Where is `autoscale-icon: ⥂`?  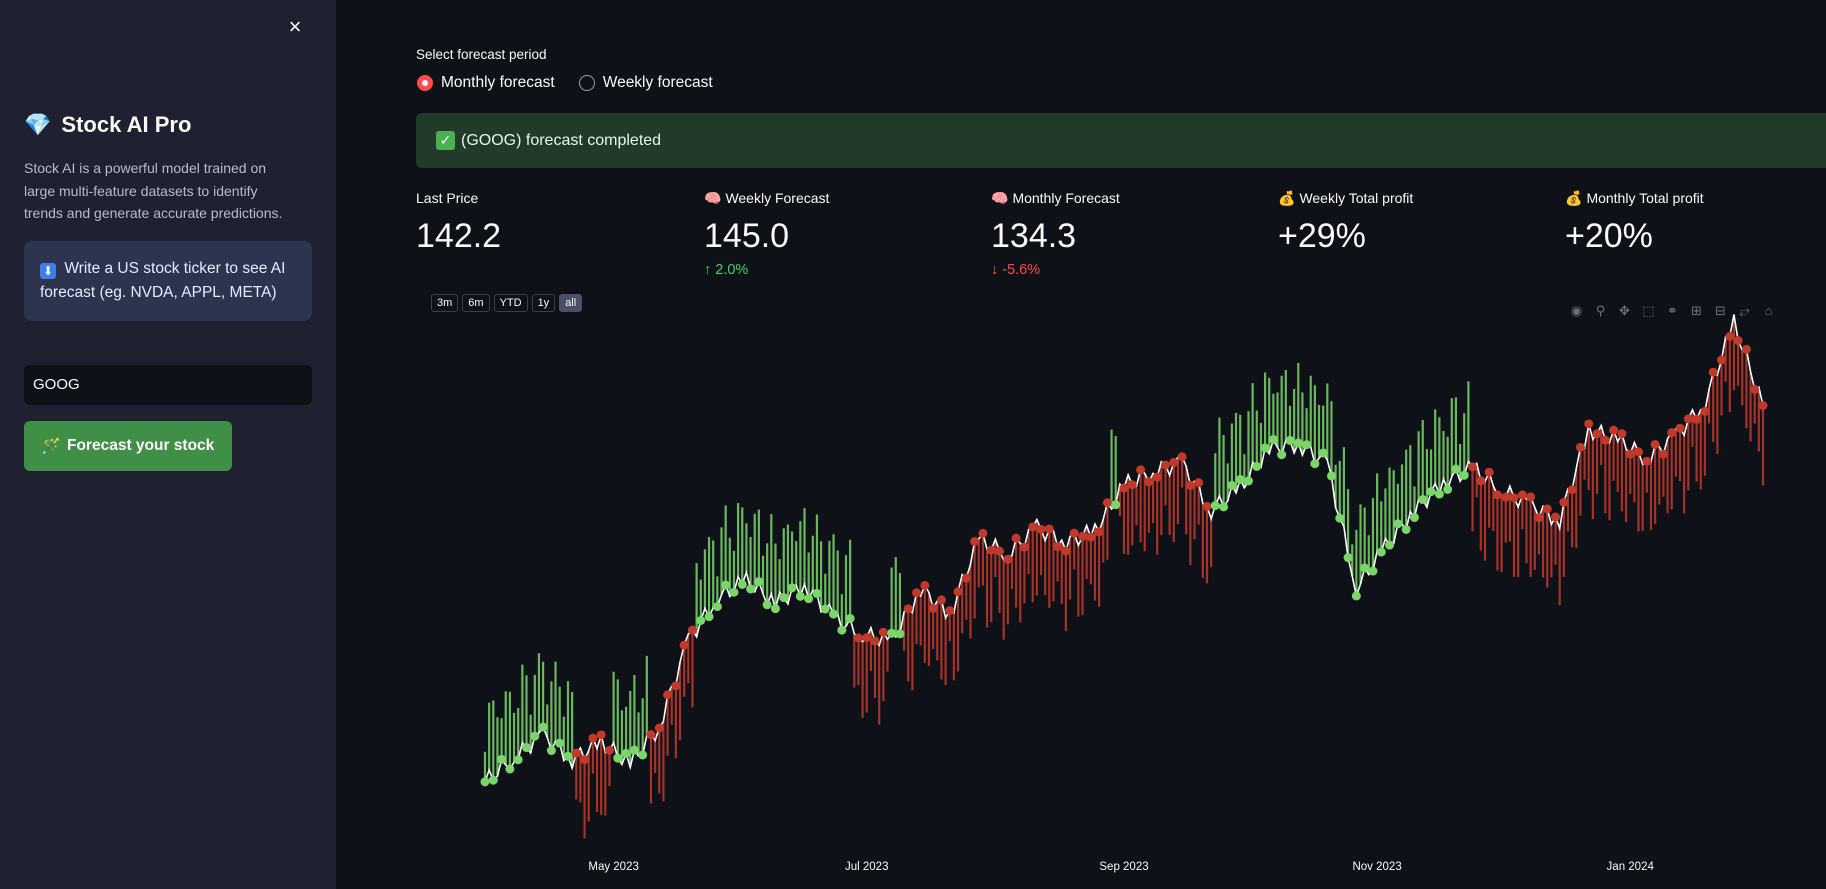 autoscale-icon: ⥂ is located at coordinates (1744, 310).